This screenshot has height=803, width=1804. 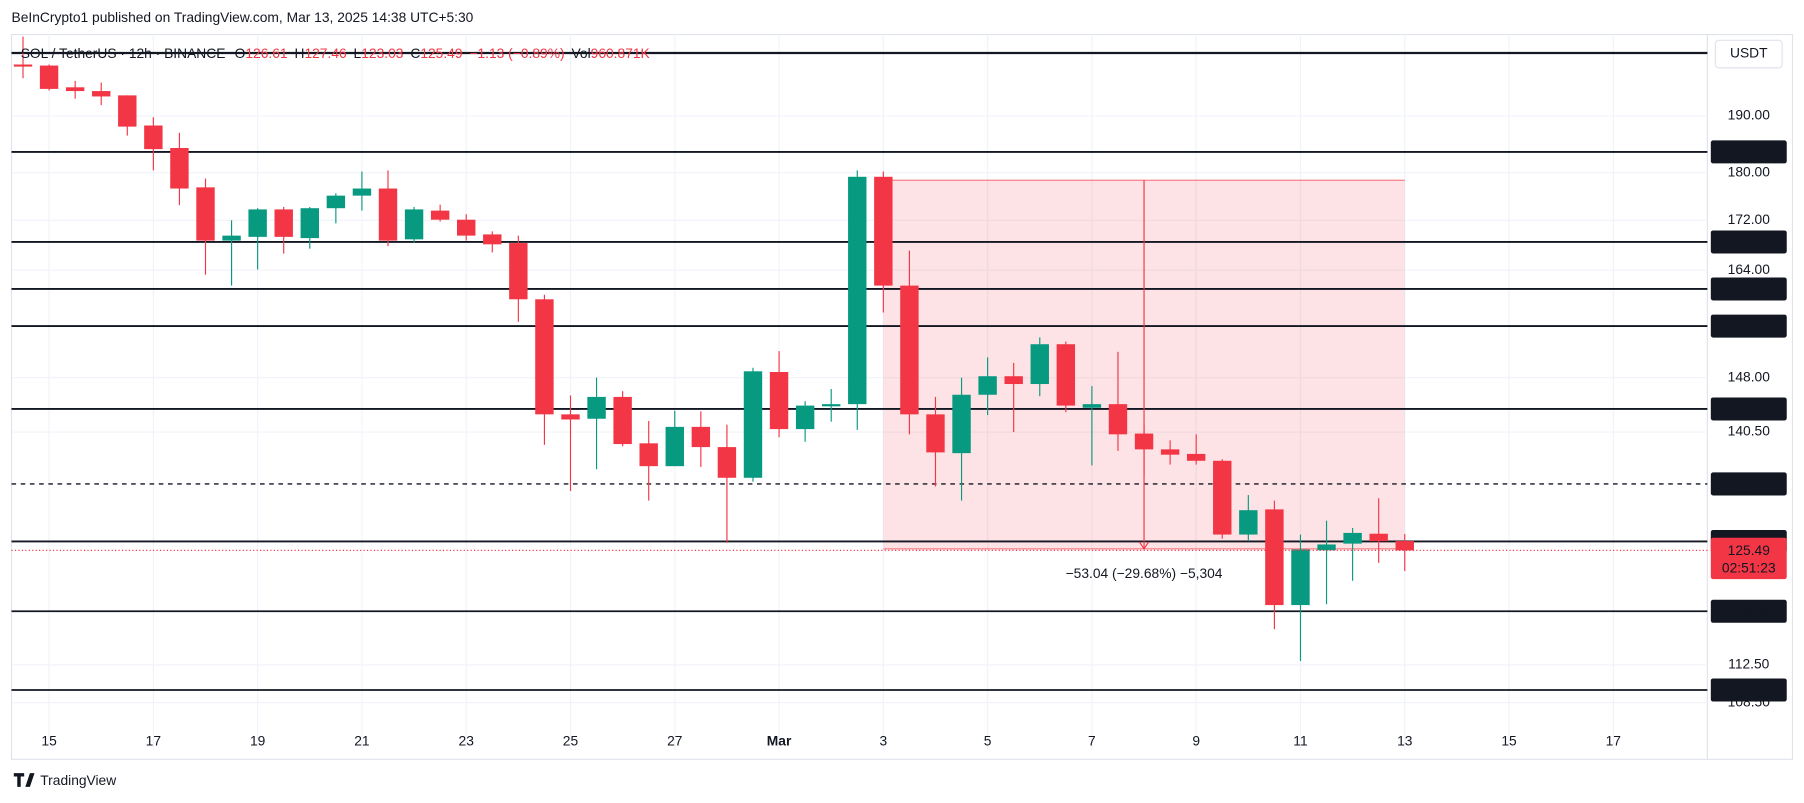 What do you see at coordinates (1749, 115) in the screenshot?
I see `y-tick-label: 190.00` at bounding box center [1749, 115].